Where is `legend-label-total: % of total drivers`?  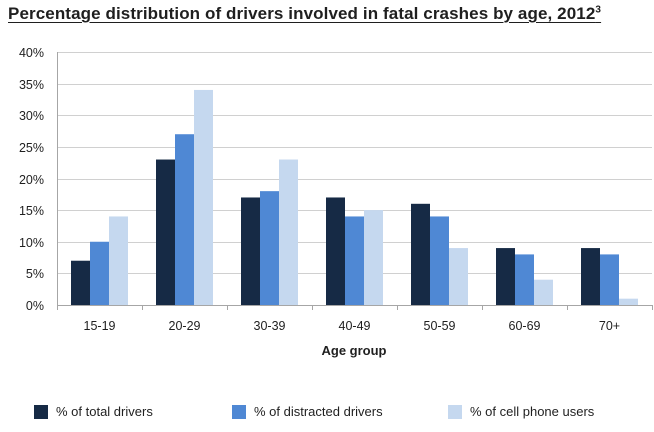 legend-label-total: % of total drivers is located at coordinates (104, 411).